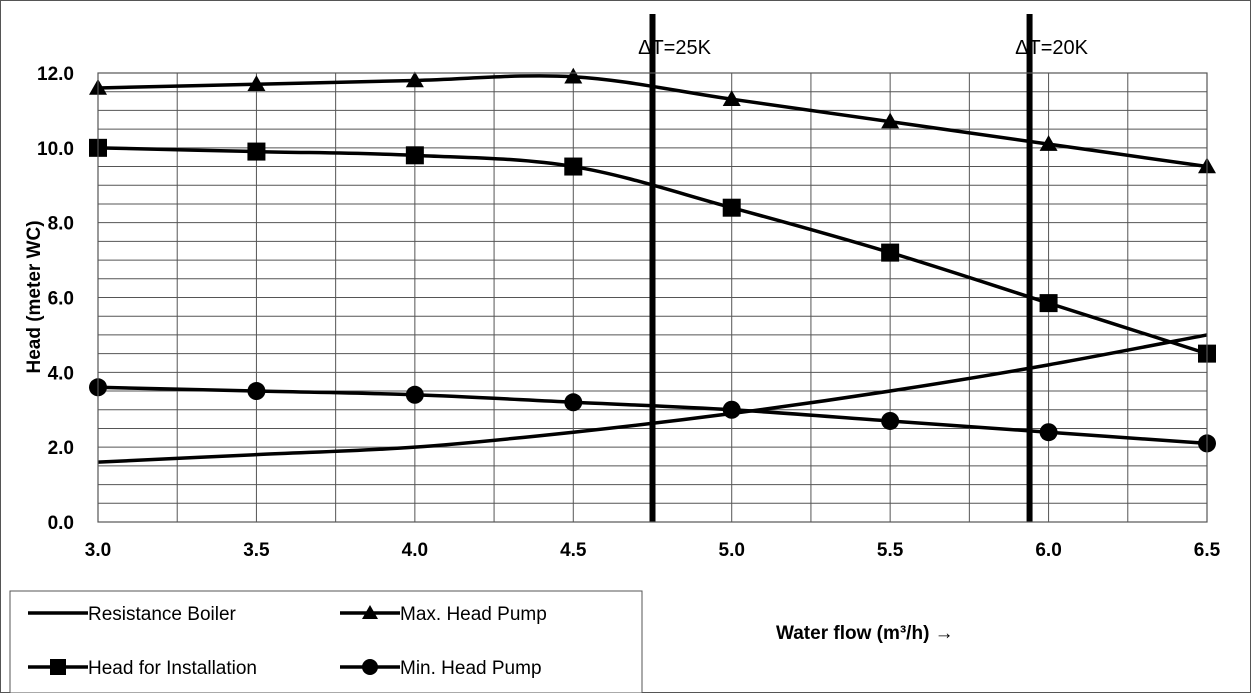  I want to click on y-tick-label: 0.0, so click(61, 523).